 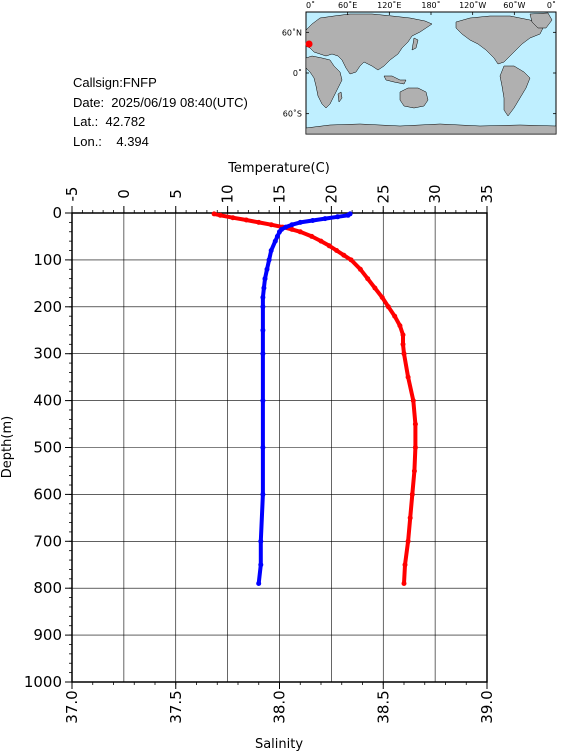 What do you see at coordinates (47, 354) in the screenshot?
I see `depth-tick-label: 300` at bounding box center [47, 354].